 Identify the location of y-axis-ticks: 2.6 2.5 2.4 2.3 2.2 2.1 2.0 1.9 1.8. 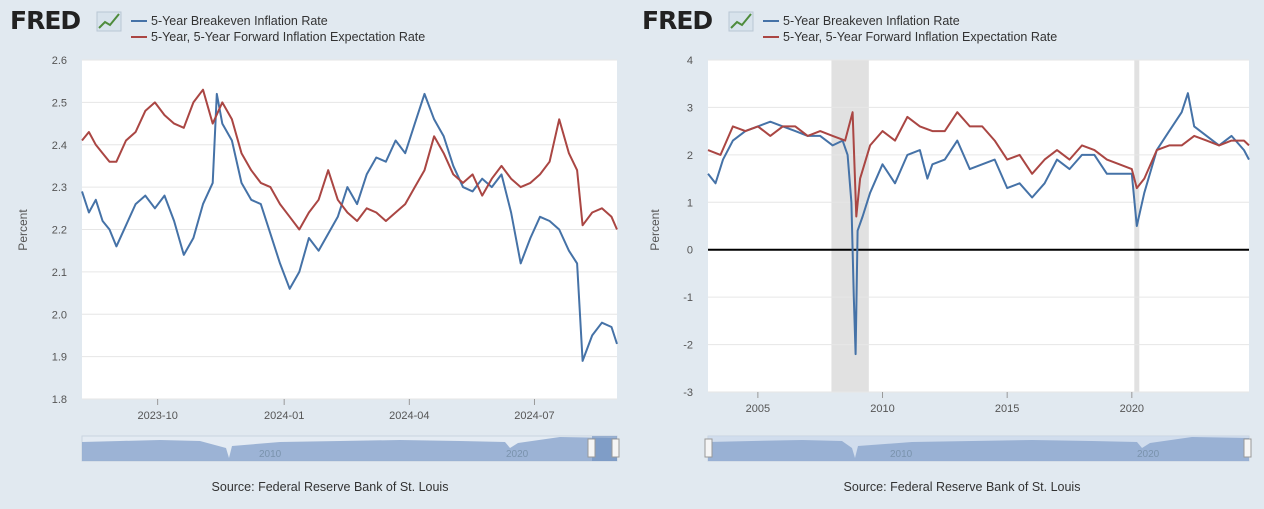
(59, 230).